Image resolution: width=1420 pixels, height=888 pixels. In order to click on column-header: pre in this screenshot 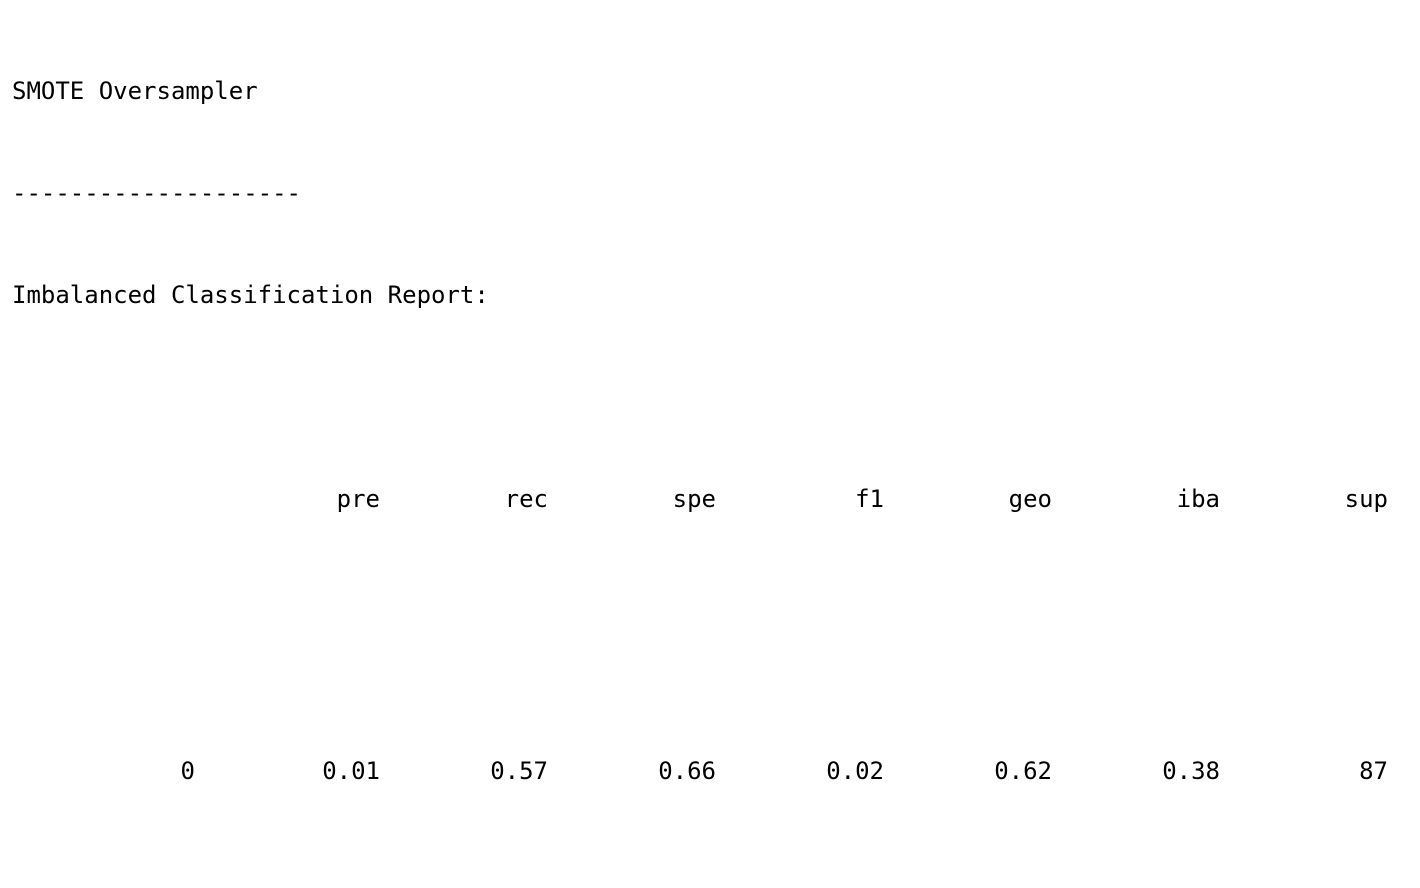, I will do `click(358, 499)`.